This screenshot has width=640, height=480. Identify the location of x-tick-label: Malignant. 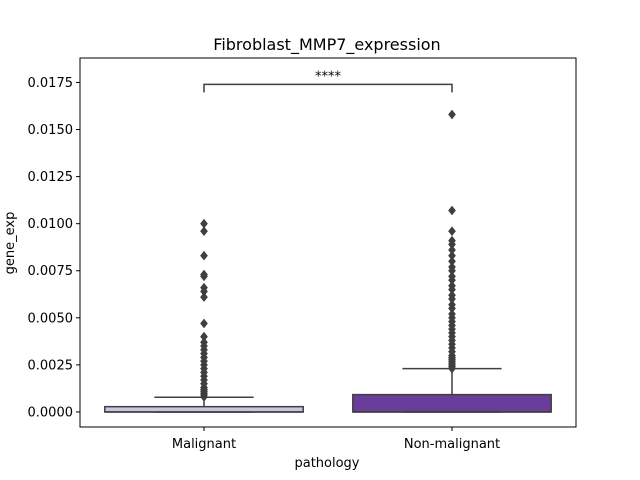
(204, 444).